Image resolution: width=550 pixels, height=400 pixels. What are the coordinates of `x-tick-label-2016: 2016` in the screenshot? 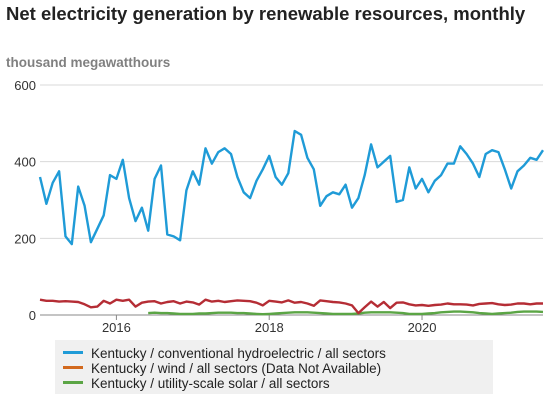 It's located at (116, 327).